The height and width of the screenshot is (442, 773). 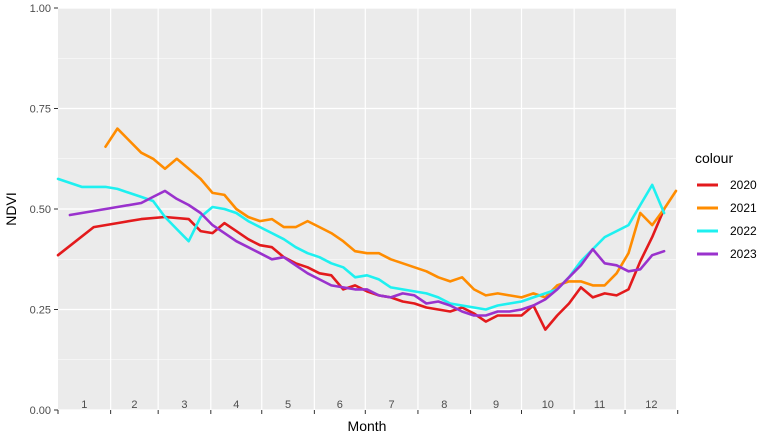 I want to click on legend-label-2020: 2020, so click(x=743, y=185).